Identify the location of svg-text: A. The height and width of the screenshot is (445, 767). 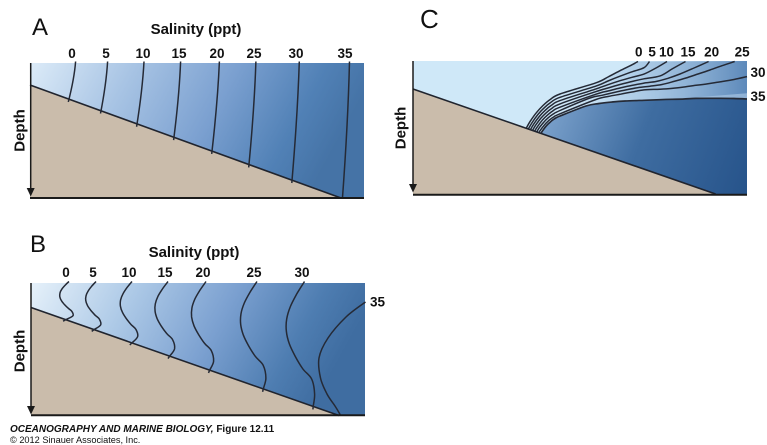
(40, 27).